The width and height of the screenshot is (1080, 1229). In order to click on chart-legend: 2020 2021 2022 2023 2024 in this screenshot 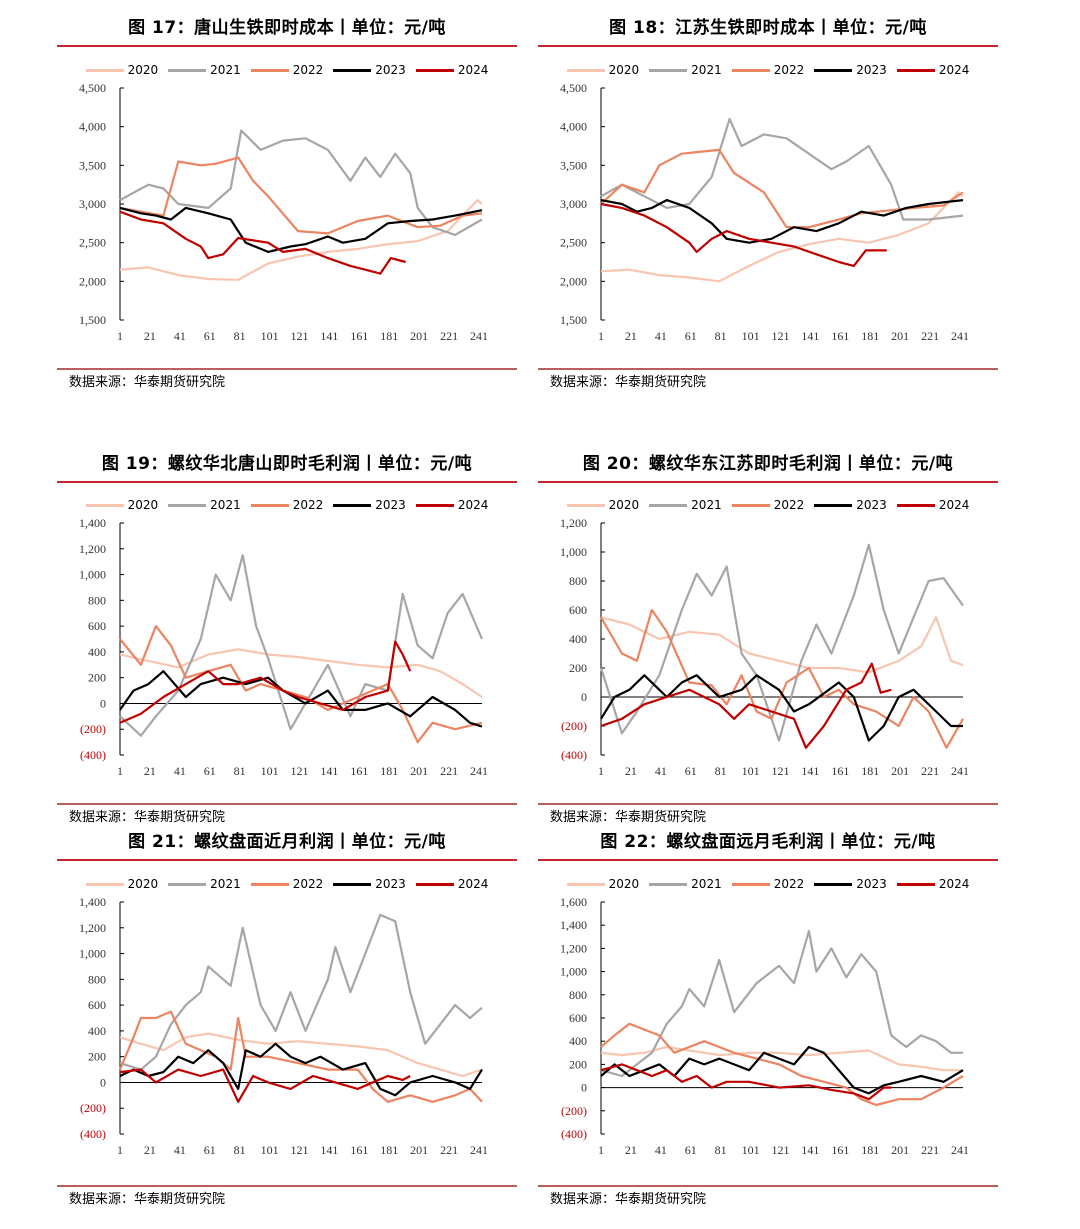, I will do `click(768, 884)`.